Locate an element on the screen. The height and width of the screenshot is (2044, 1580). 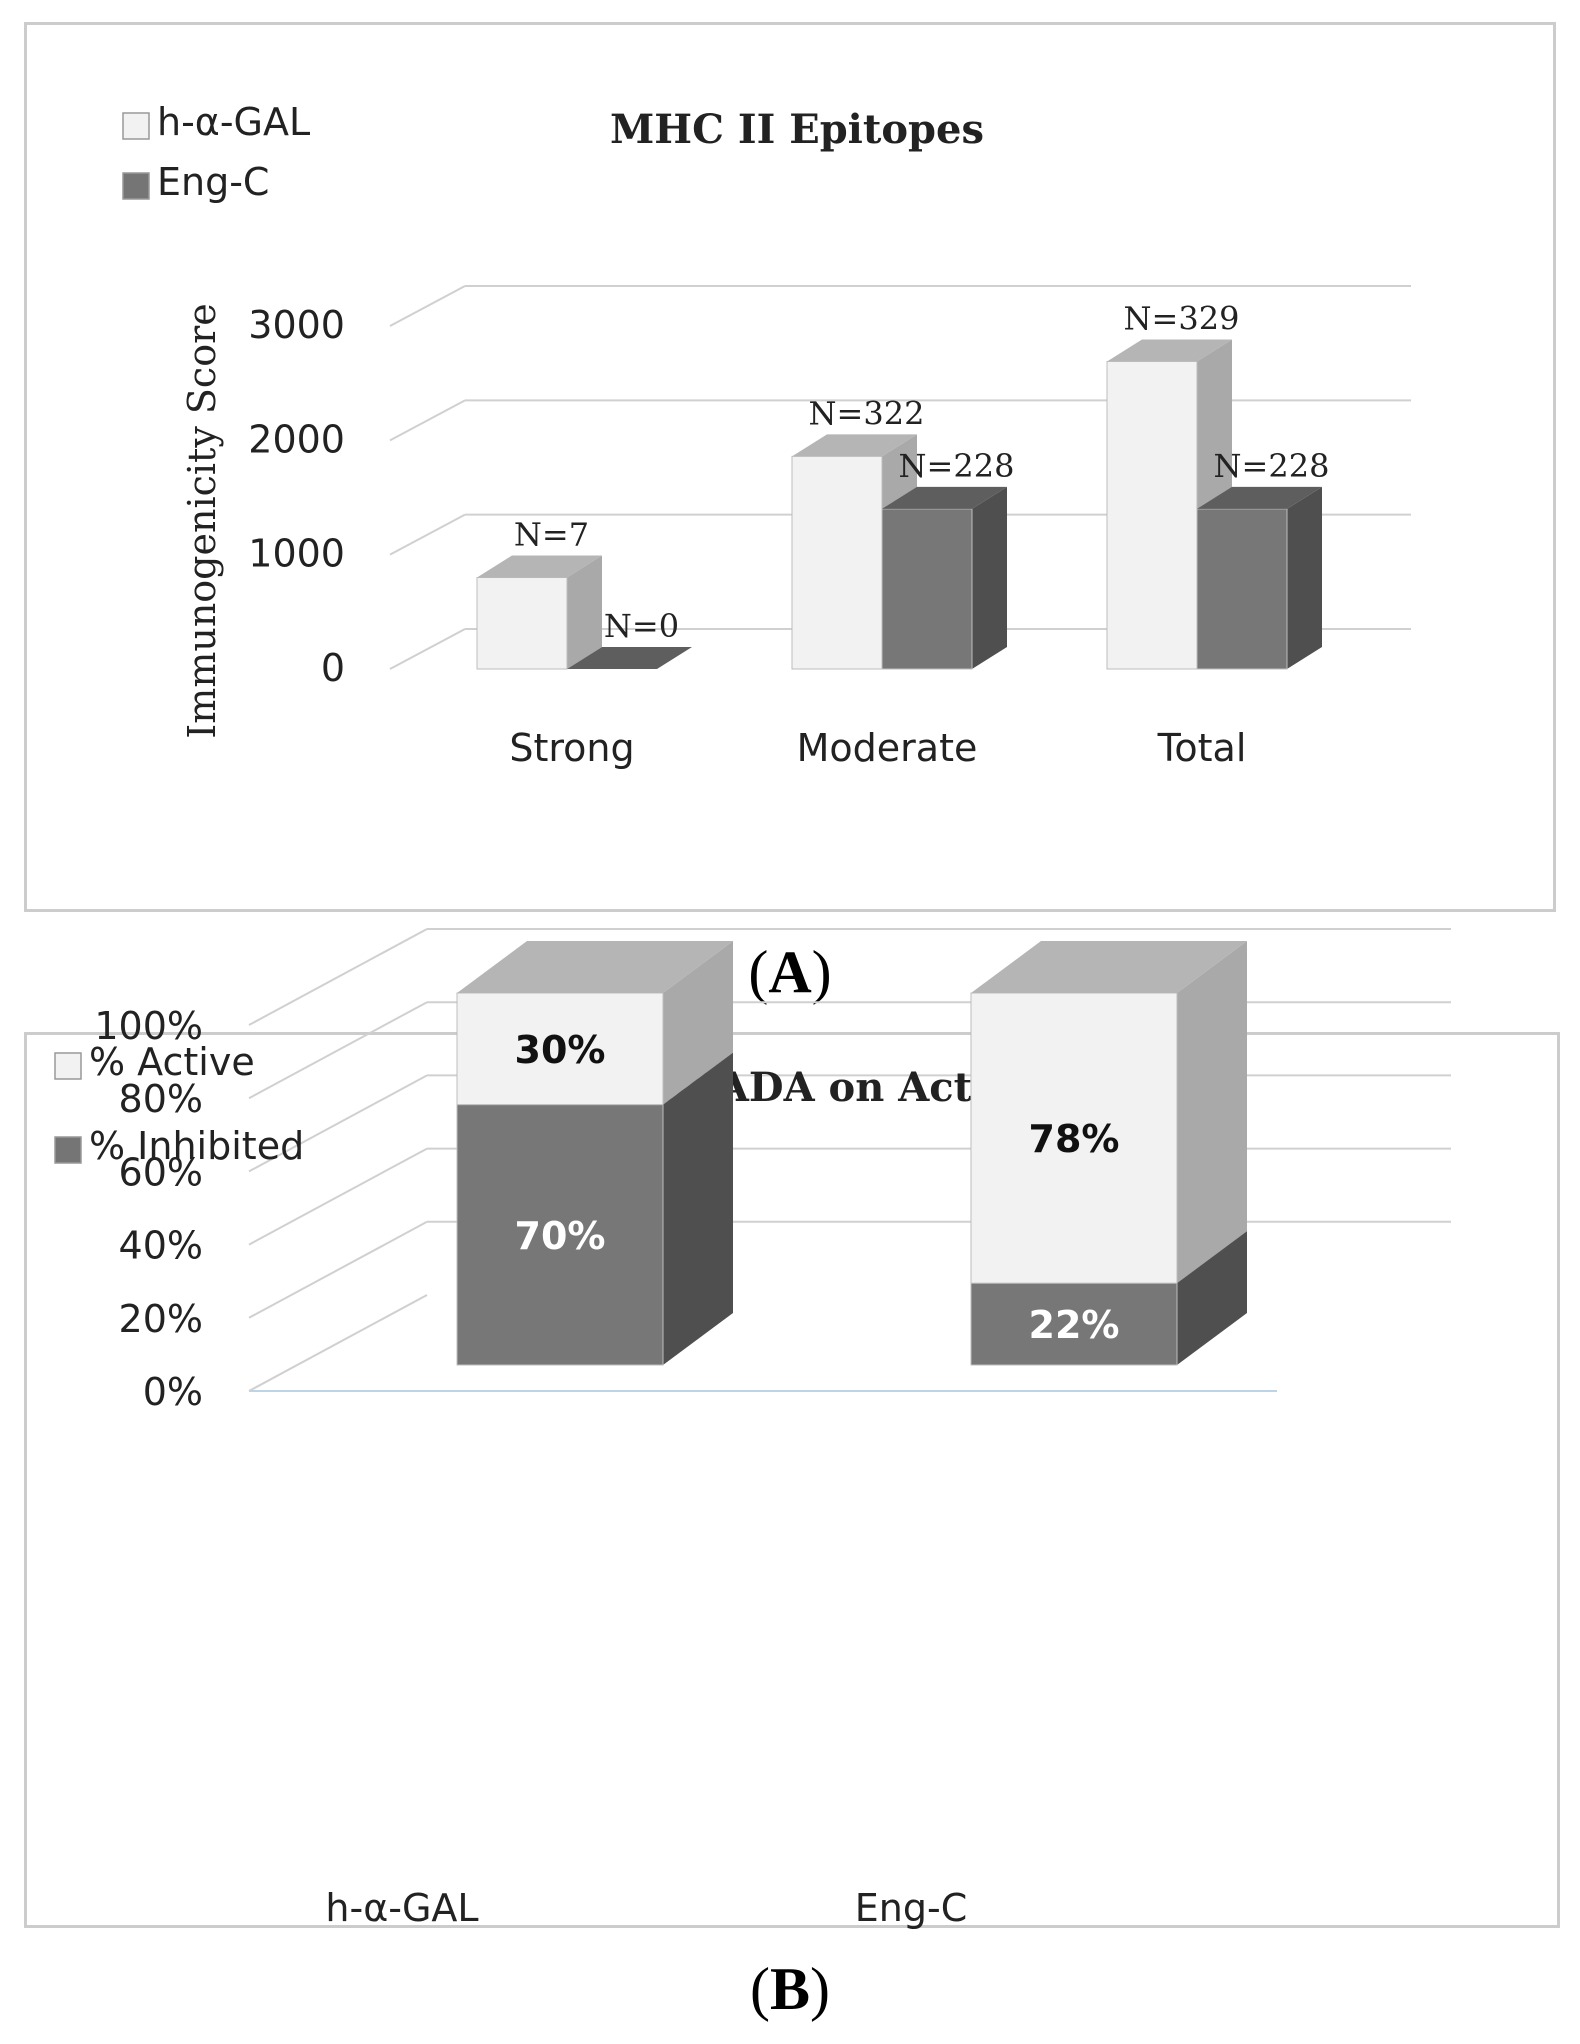
panel-b-label: (B) is located at coordinates (790, 1989).